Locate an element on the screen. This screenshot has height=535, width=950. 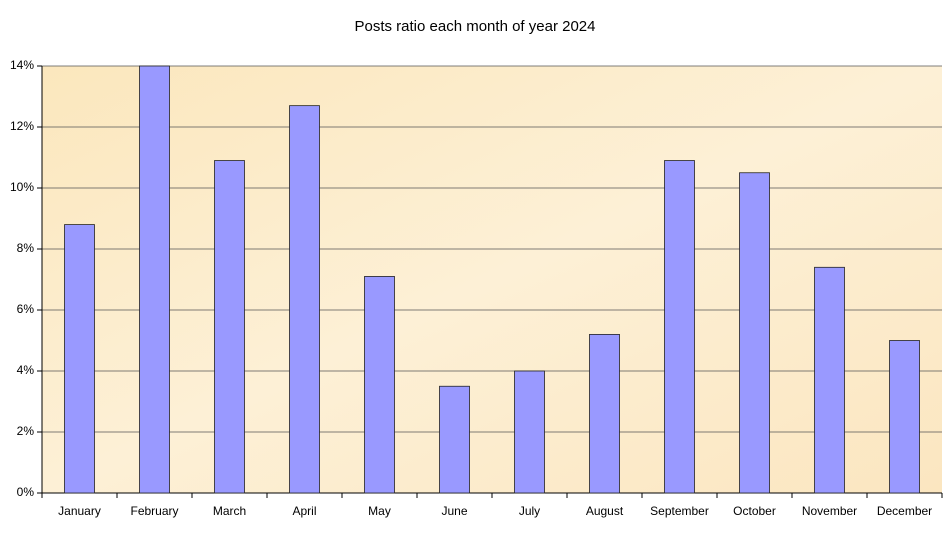
x-tick-label: October is located at coordinates (754, 511).